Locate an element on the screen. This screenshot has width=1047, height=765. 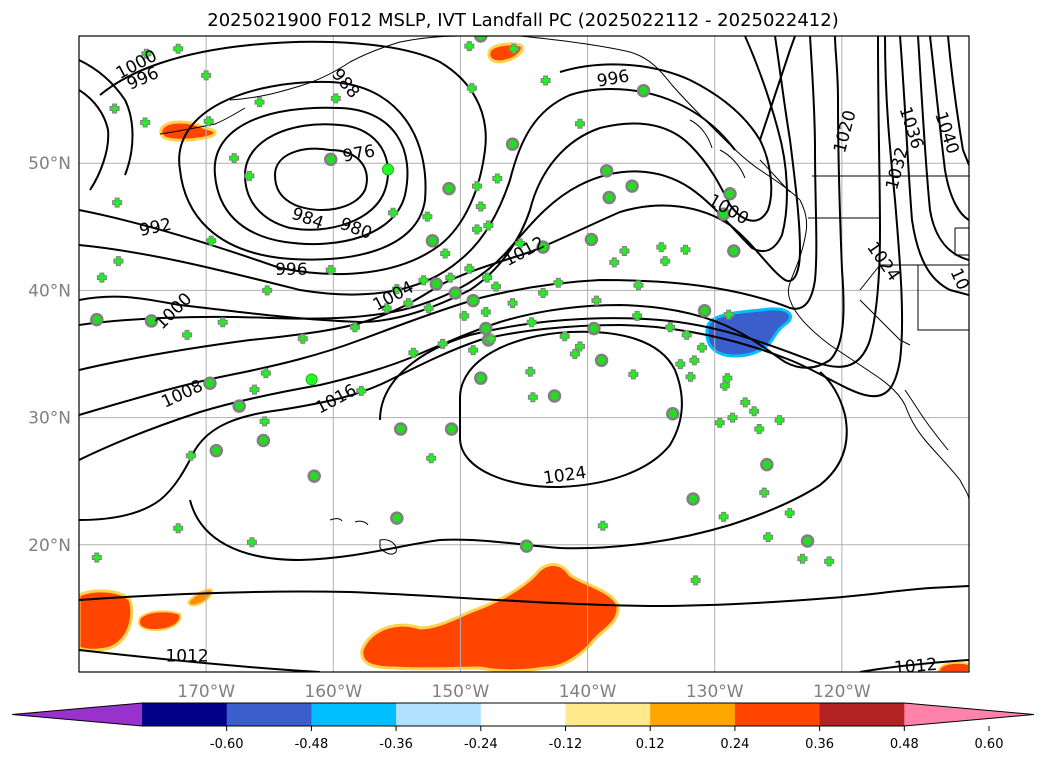
isobar-1016-south is located at coordinates (200, 660).